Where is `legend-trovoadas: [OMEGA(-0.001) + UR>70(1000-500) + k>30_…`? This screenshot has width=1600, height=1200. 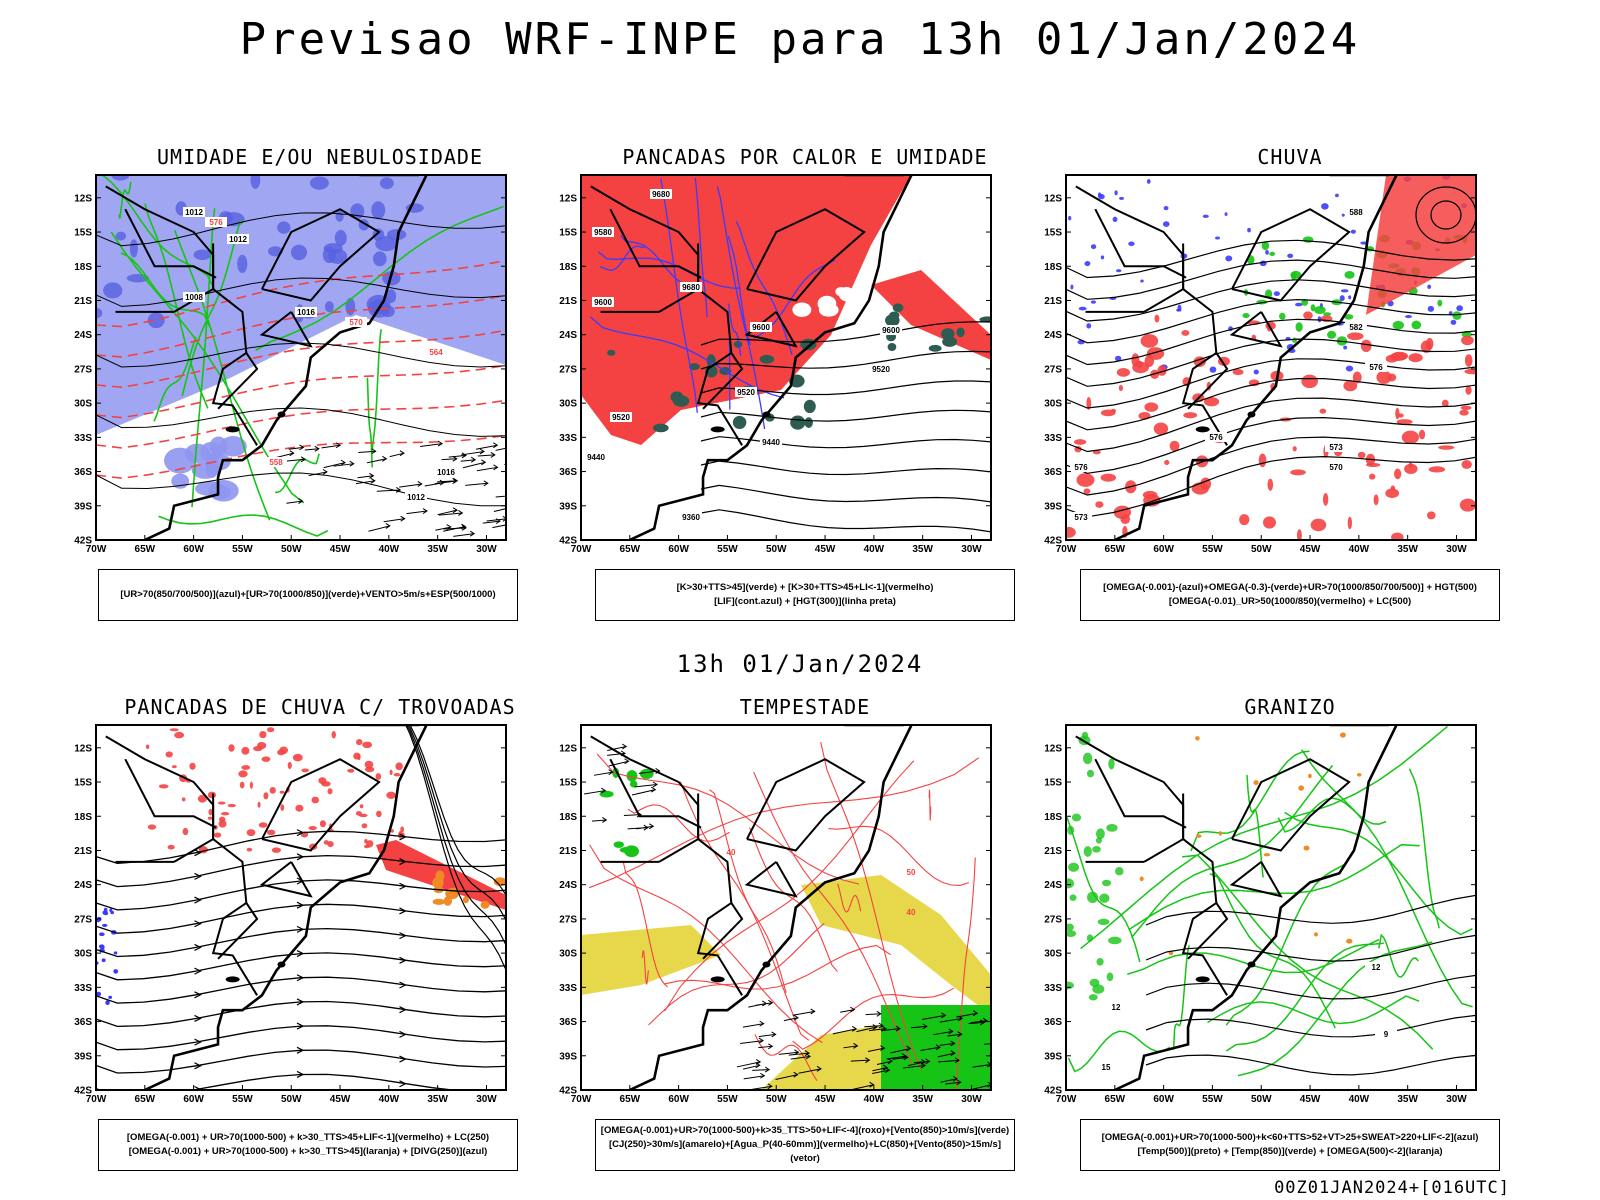 legend-trovoadas: [OMEGA(-0.001) + UR>70(1000-500) + k>30_… is located at coordinates (308, 1145).